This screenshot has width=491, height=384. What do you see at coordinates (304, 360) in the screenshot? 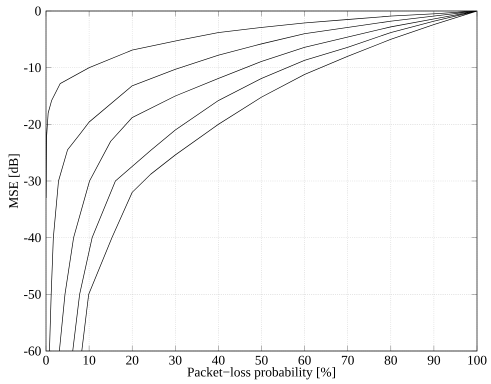
I see `x-tick-label: 60` at bounding box center [304, 360].